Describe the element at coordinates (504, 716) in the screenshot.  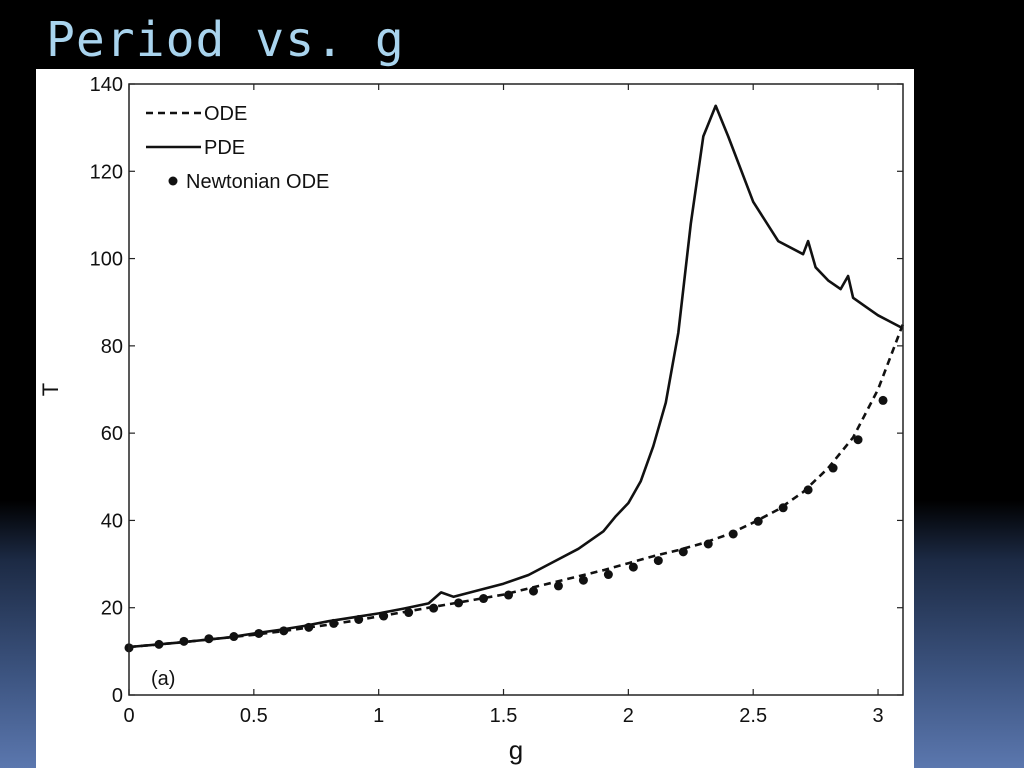
I see `x-tick-label: 1.5` at that location.